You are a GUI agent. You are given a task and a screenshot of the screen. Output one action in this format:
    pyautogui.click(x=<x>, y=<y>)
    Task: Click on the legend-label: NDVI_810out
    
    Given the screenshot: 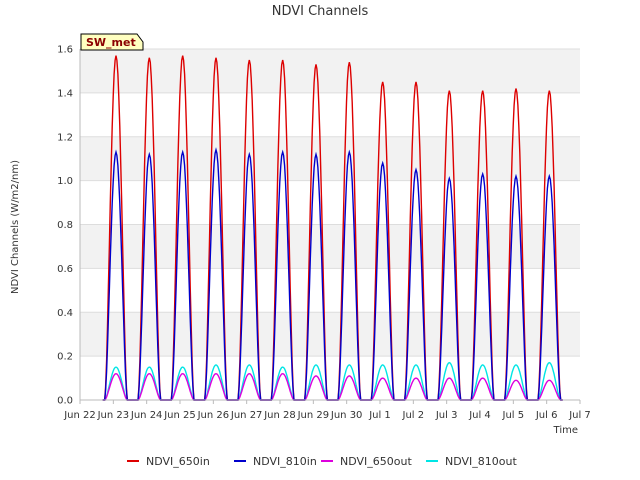 What is the action you would take?
    pyautogui.click(x=481, y=461)
    